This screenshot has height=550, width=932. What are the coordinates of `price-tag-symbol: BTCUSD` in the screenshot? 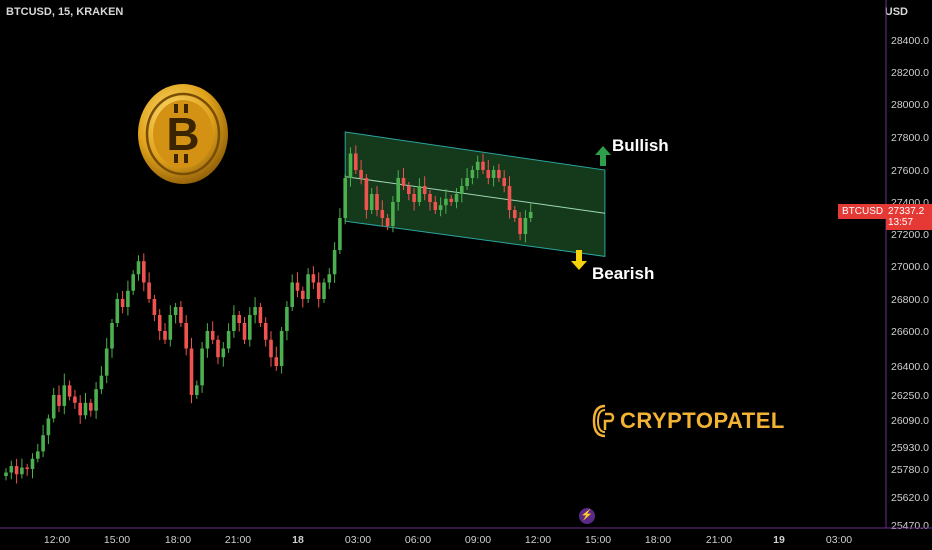 It's located at (863, 211).